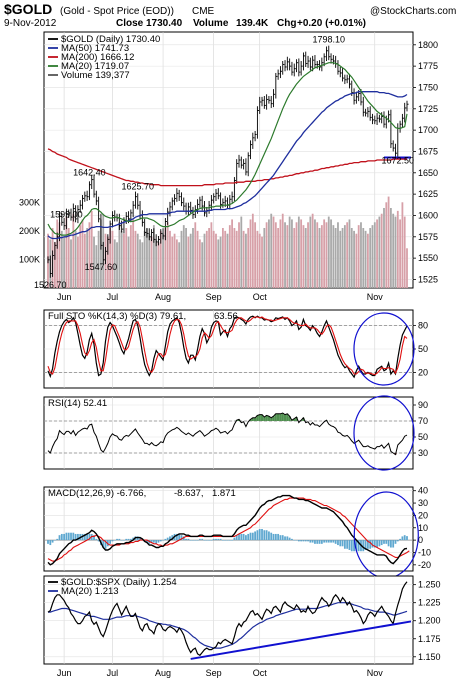 This screenshot has height=689, width=468. What do you see at coordinates (429, 621) in the screenshot?
I see `y-tick-label: 1.200` at bounding box center [429, 621].